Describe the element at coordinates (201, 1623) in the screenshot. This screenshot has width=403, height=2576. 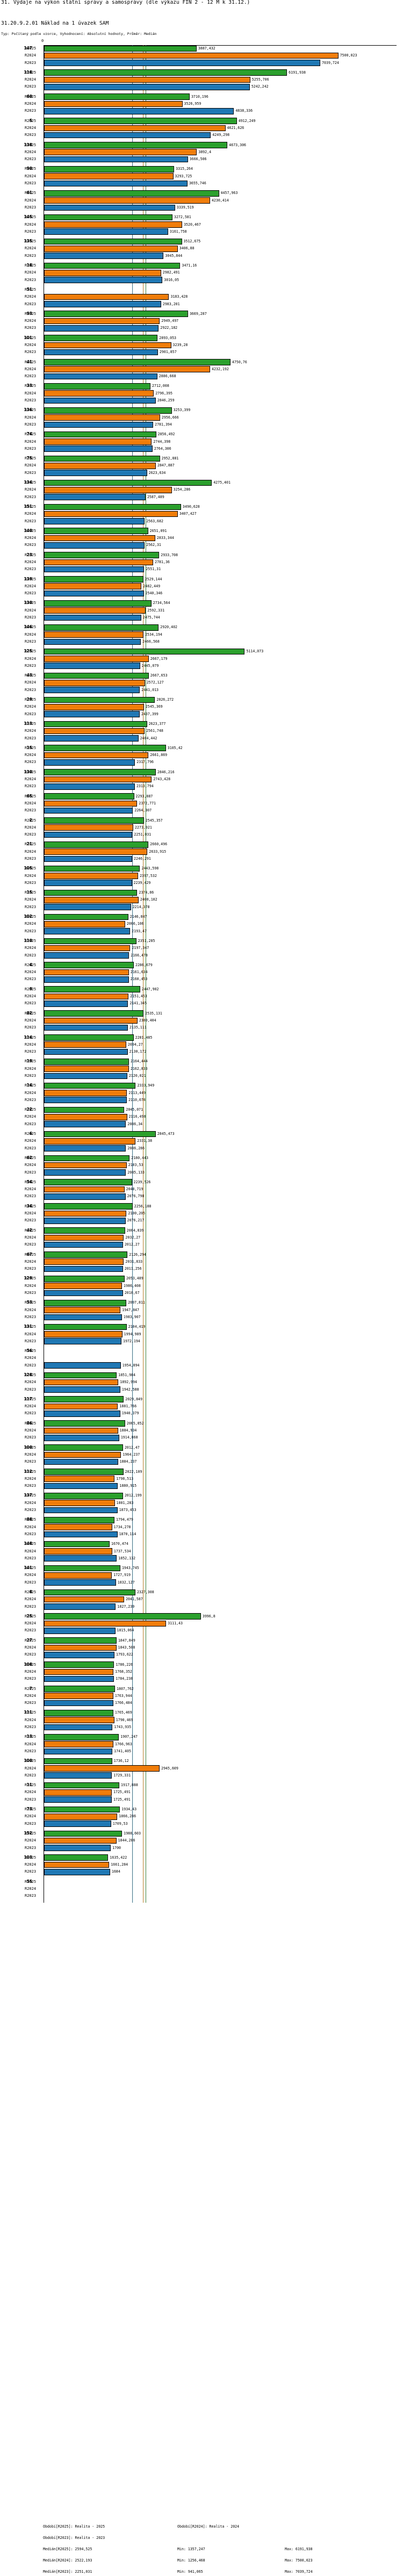
I see `chart-row: R2024 3111,43` at that location.